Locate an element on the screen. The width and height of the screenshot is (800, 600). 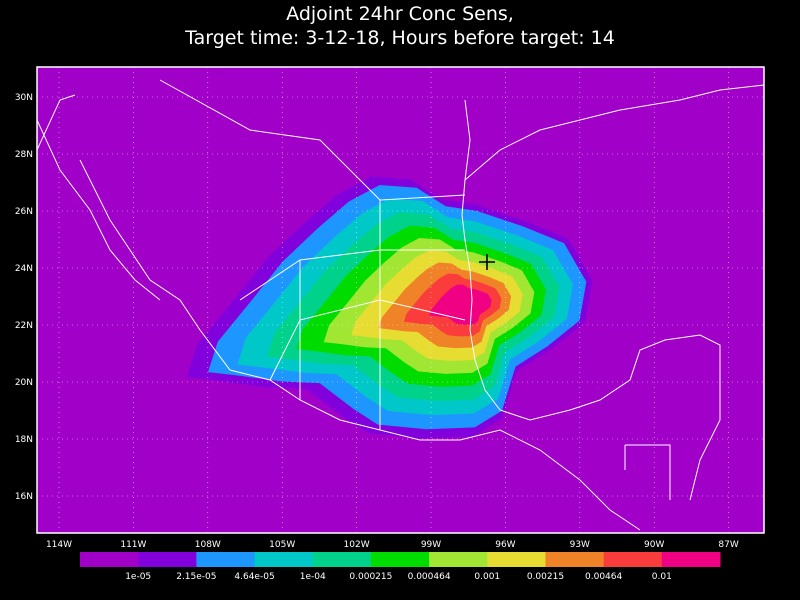
lon-label: 96W is located at coordinates (505, 545).